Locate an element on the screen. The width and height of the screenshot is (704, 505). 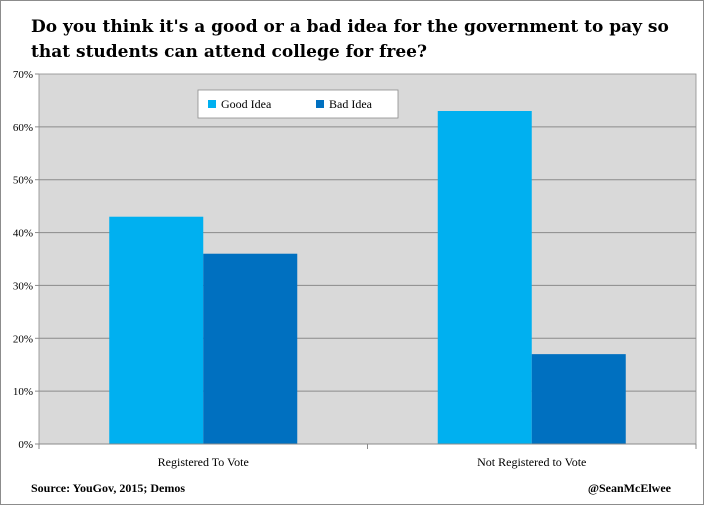
y-axis-ticks: 0% 10% 20% 30% 40% 50% 60% 70% is located at coordinates (26, 260).